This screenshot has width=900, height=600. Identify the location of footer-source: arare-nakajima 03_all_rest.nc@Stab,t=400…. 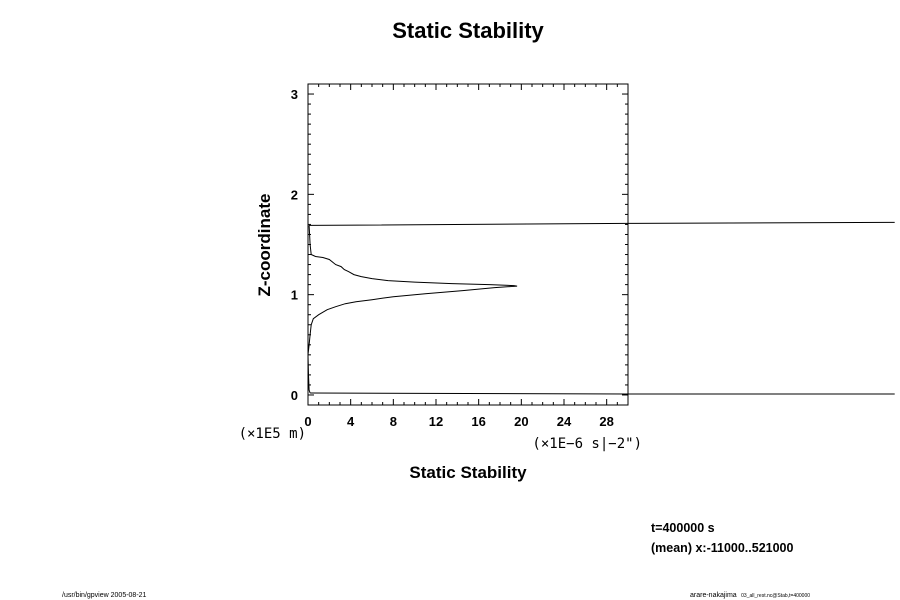
(750, 592).